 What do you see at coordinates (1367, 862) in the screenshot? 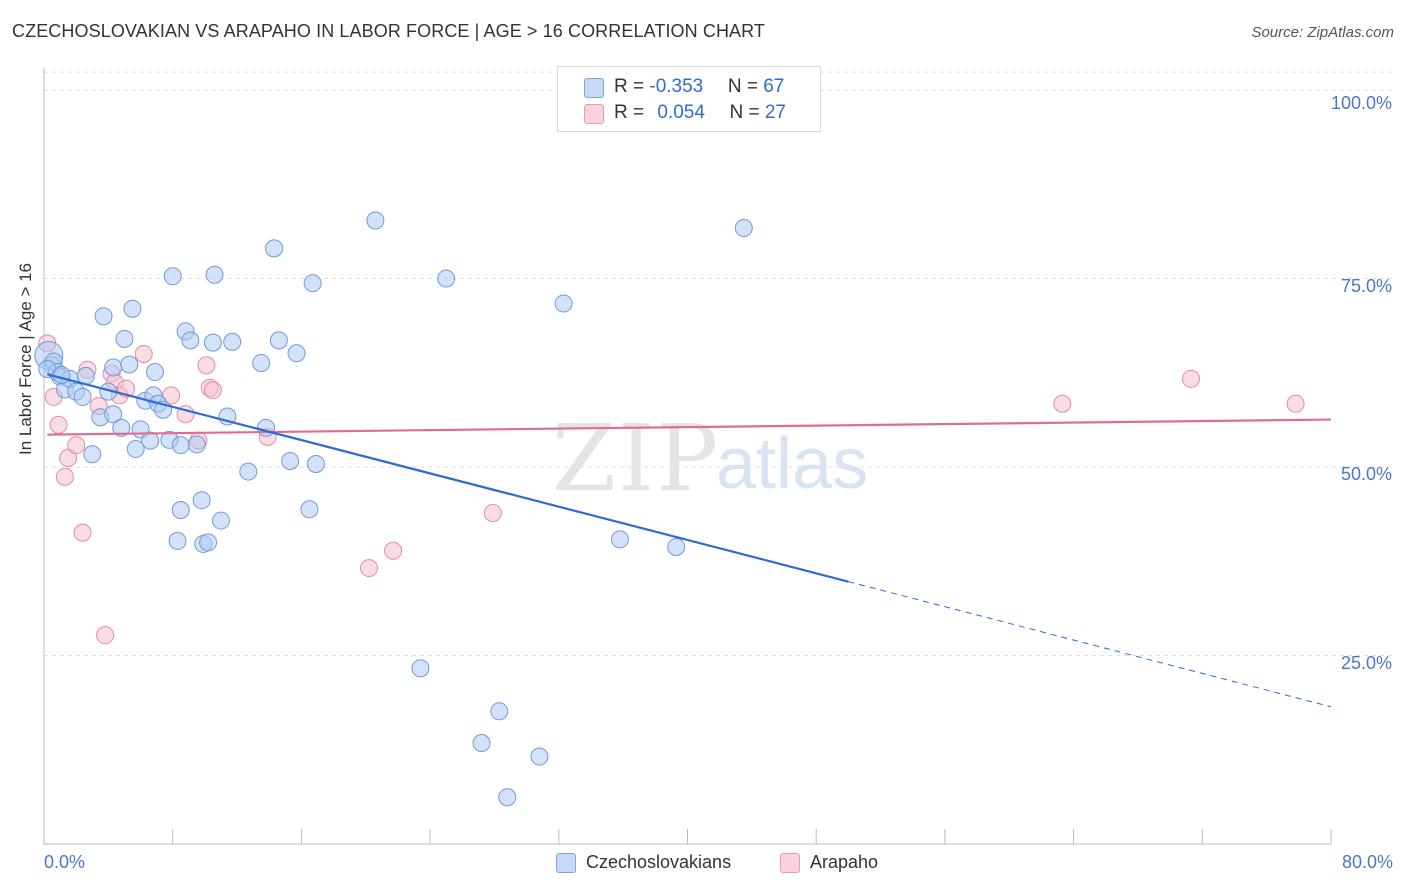
I see `x-tick-max: 80.0%` at bounding box center [1367, 862].